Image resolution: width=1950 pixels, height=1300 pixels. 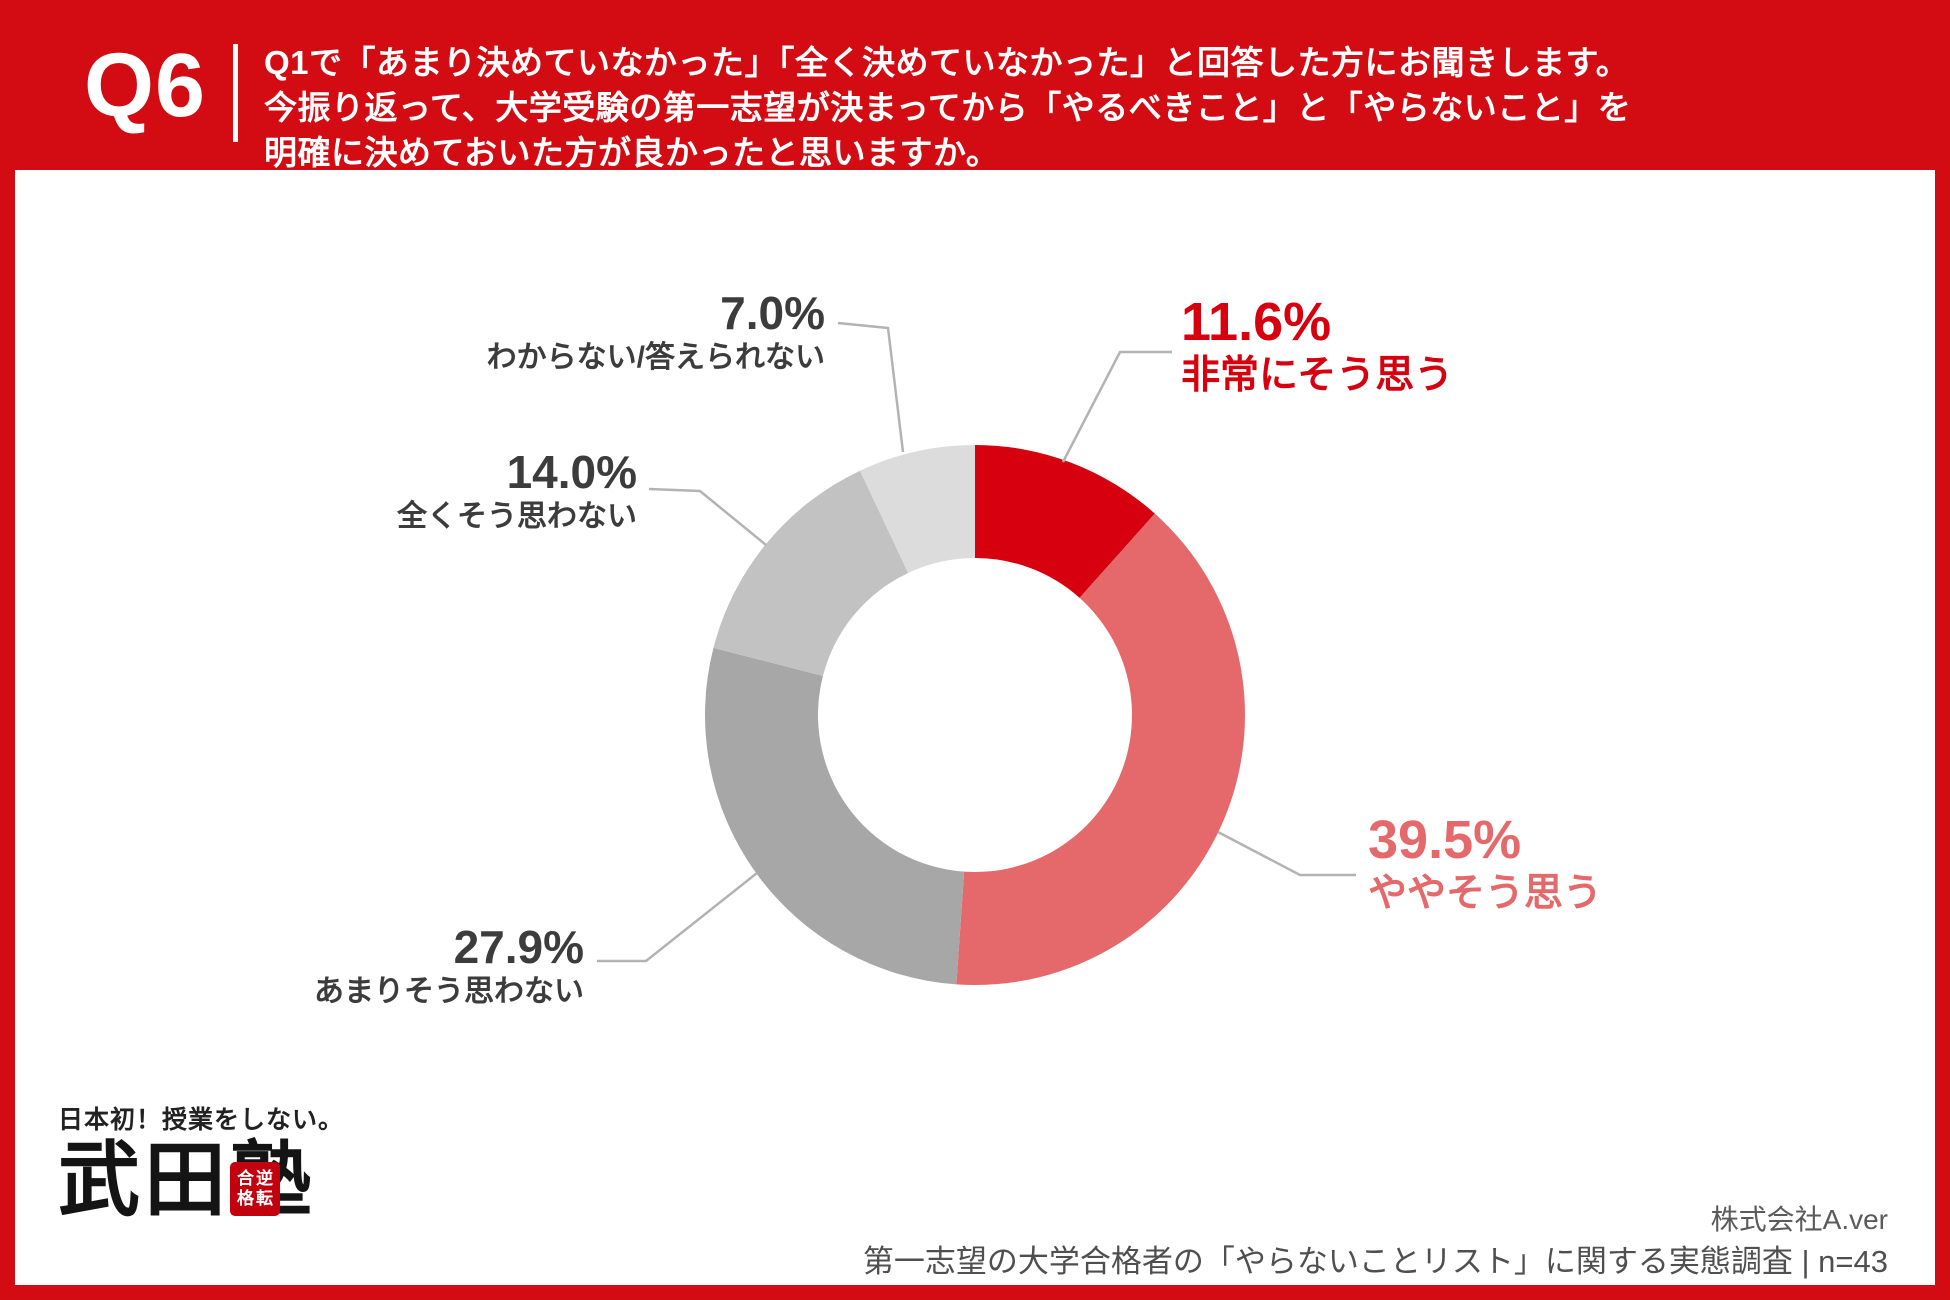 What do you see at coordinates (218, 1180) in the screenshot?
I see `takeda-juku-logo: 日本初！授業をしない。 武田塾` at bounding box center [218, 1180].